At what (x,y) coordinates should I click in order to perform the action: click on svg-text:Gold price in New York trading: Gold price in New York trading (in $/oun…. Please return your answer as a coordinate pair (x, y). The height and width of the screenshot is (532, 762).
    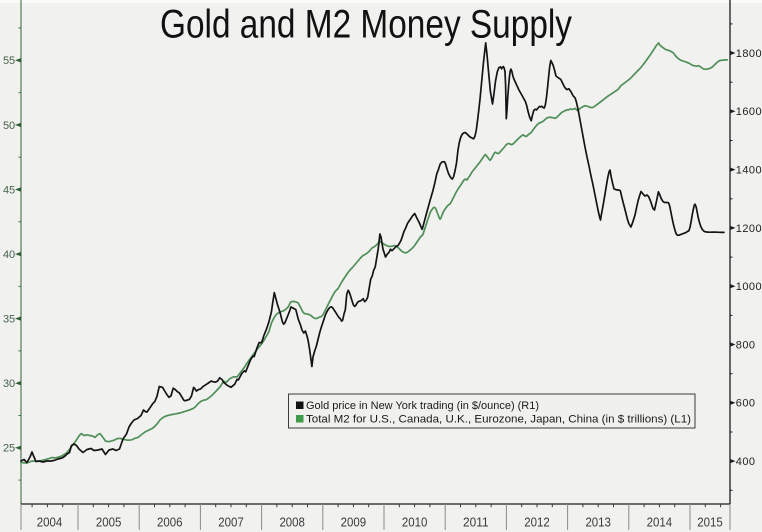
    Looking at the image, I should click on (422, 406).